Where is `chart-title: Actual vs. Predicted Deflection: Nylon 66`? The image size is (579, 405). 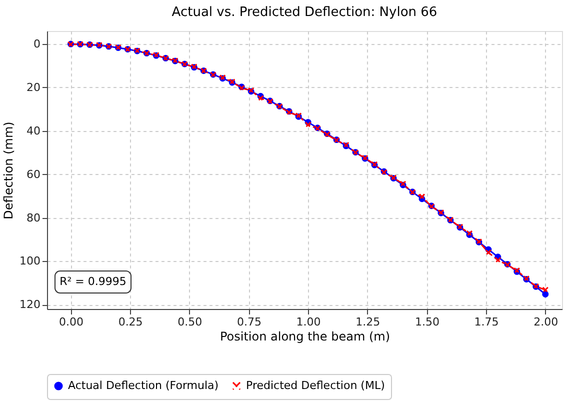
chart-title: Actual vs. Predicted Deflection: Nylon 66 is located at coordinates (305, 12).